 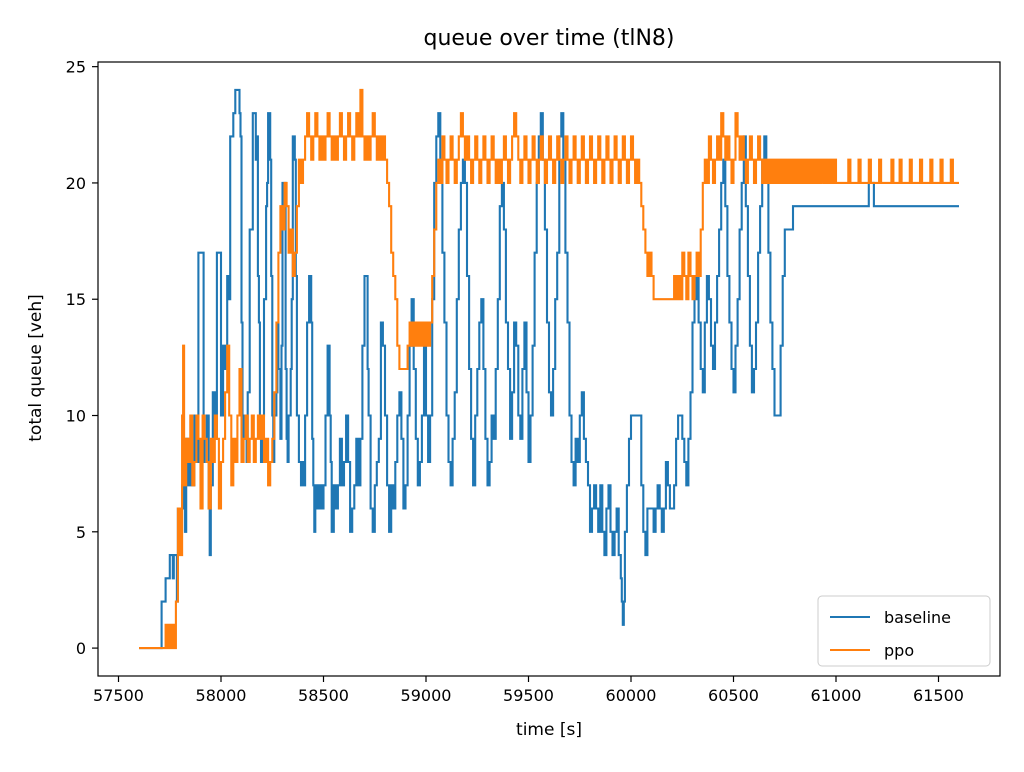 I want to click on y-tick-label: 10, so click(x=76, y=416).